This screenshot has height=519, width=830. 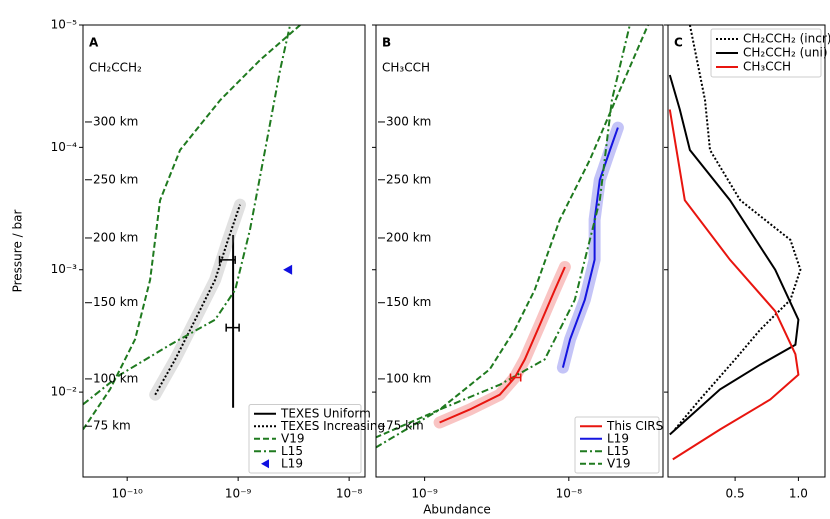 I want to click on y-tick-label: 10⁻⁵, so click(x=64, y=25).